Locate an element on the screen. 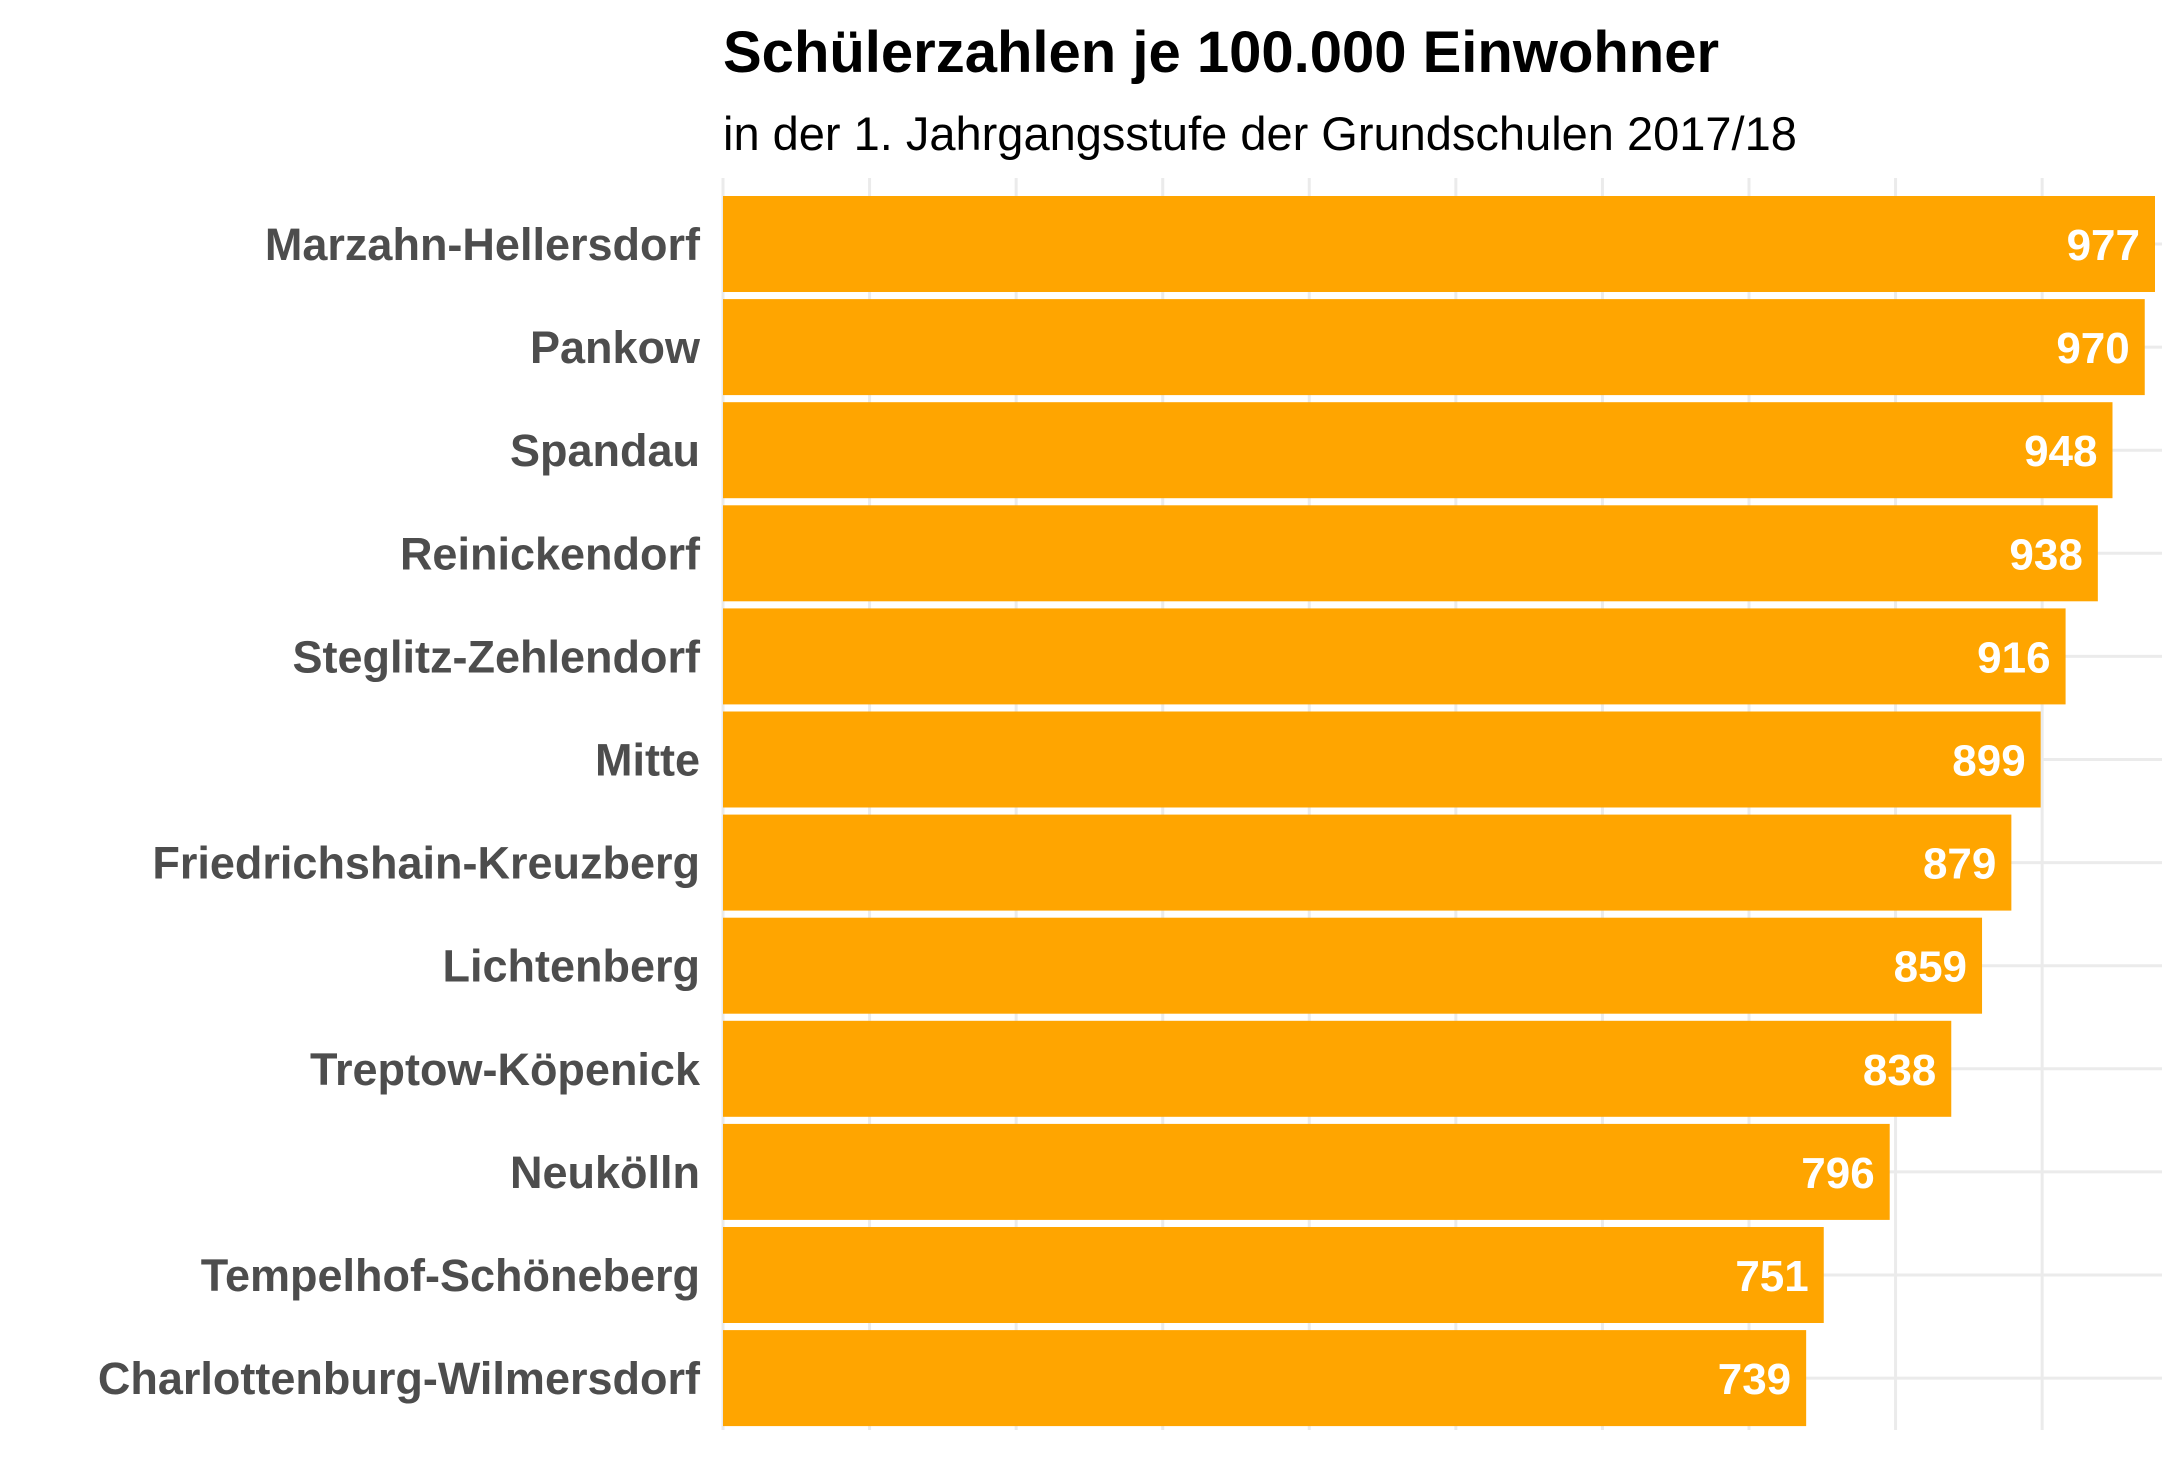  bar-value-label: 948 is located at coordinates (2060, 451).